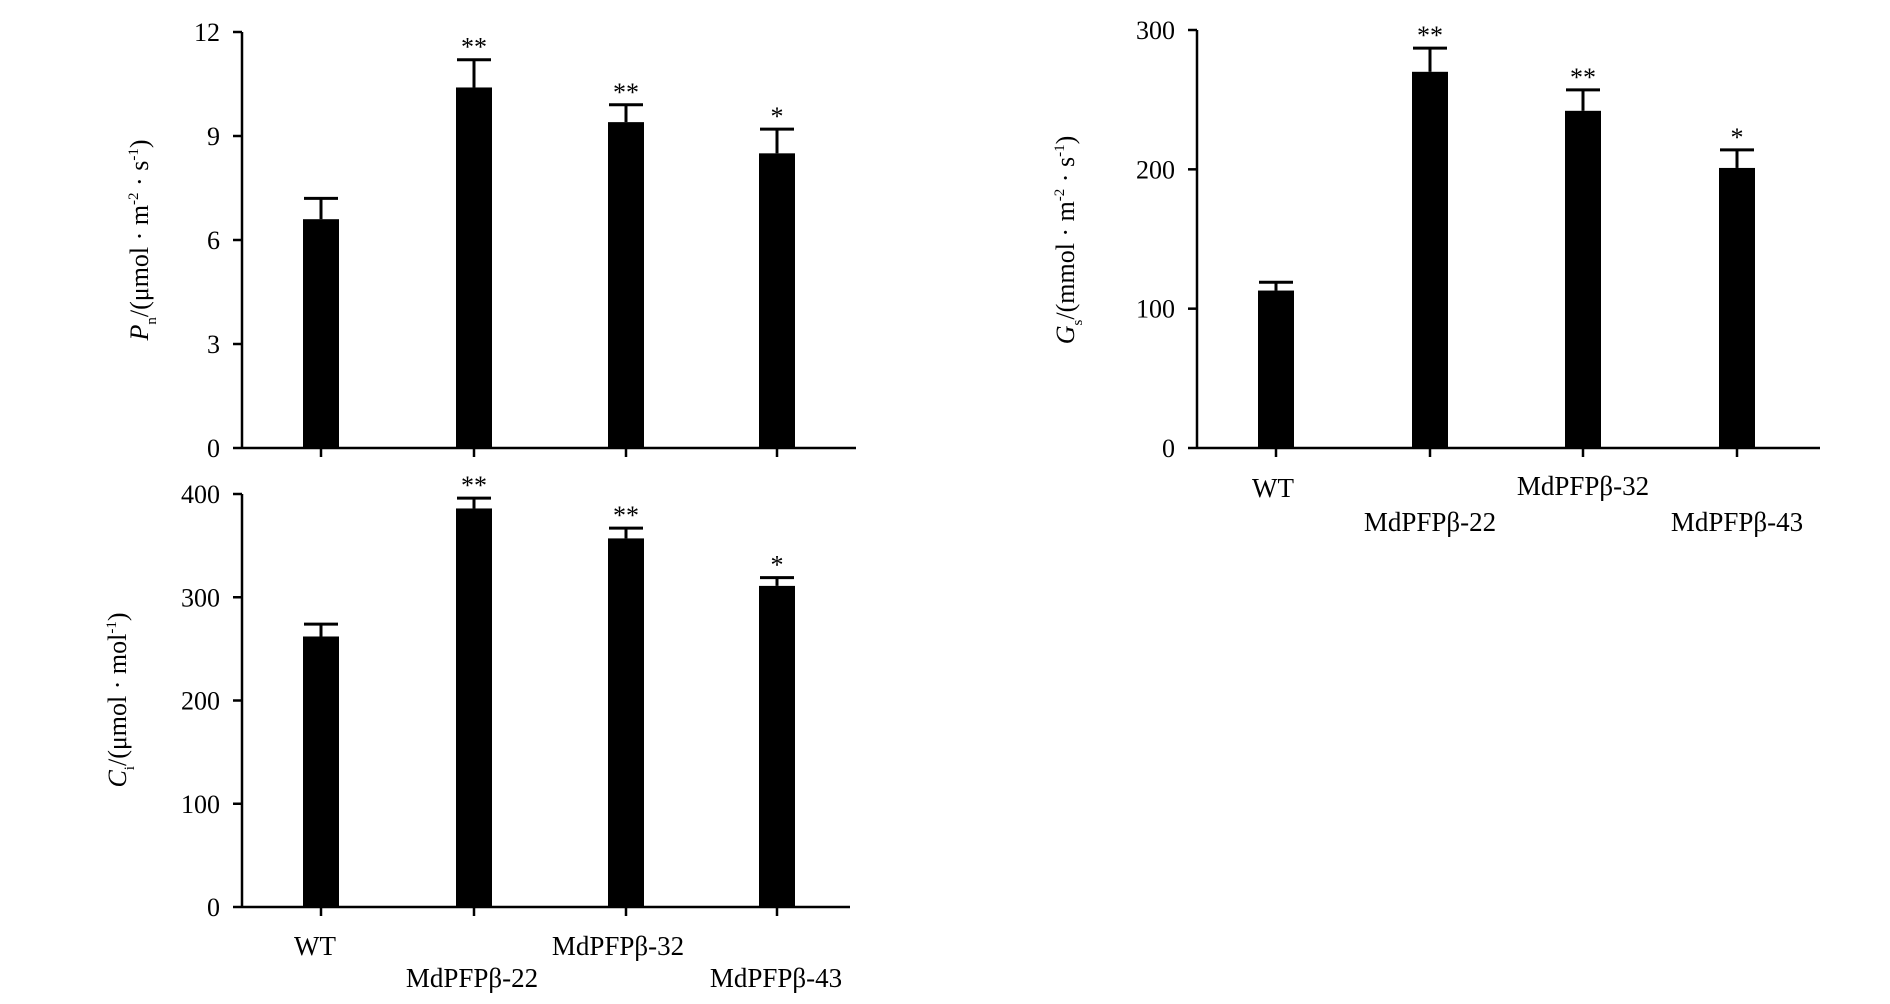 The image size is (1890, 1004). I want to click on y-tick-label: 3, so click(213, 344).